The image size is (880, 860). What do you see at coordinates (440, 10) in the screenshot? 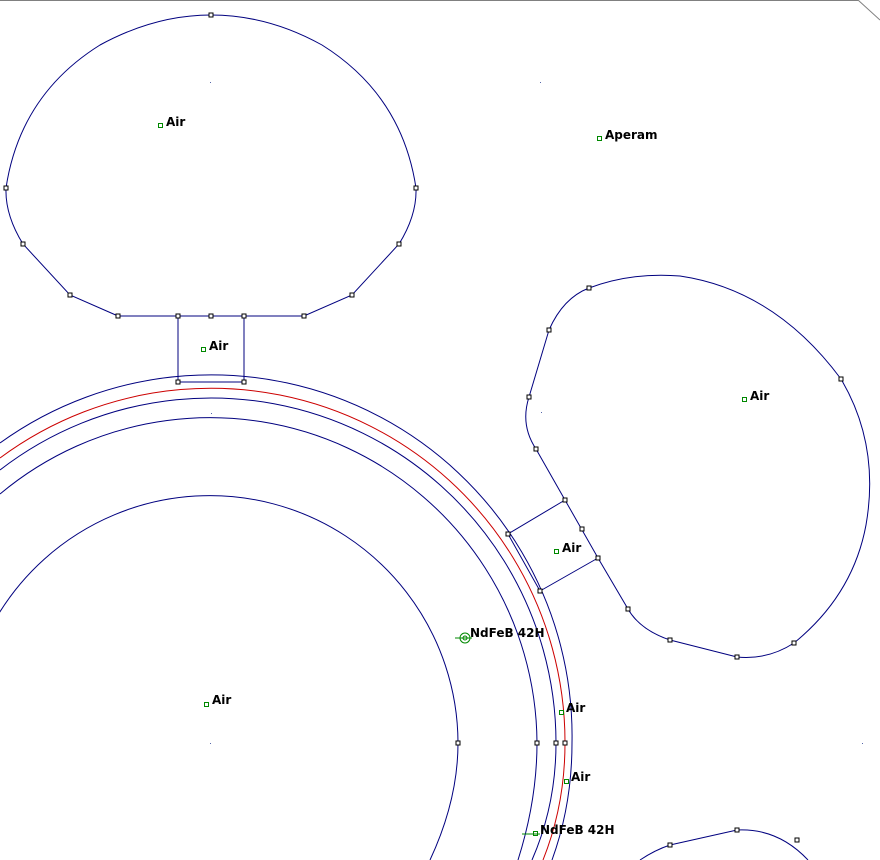
I see `frame` at bounding box center [440, 10].